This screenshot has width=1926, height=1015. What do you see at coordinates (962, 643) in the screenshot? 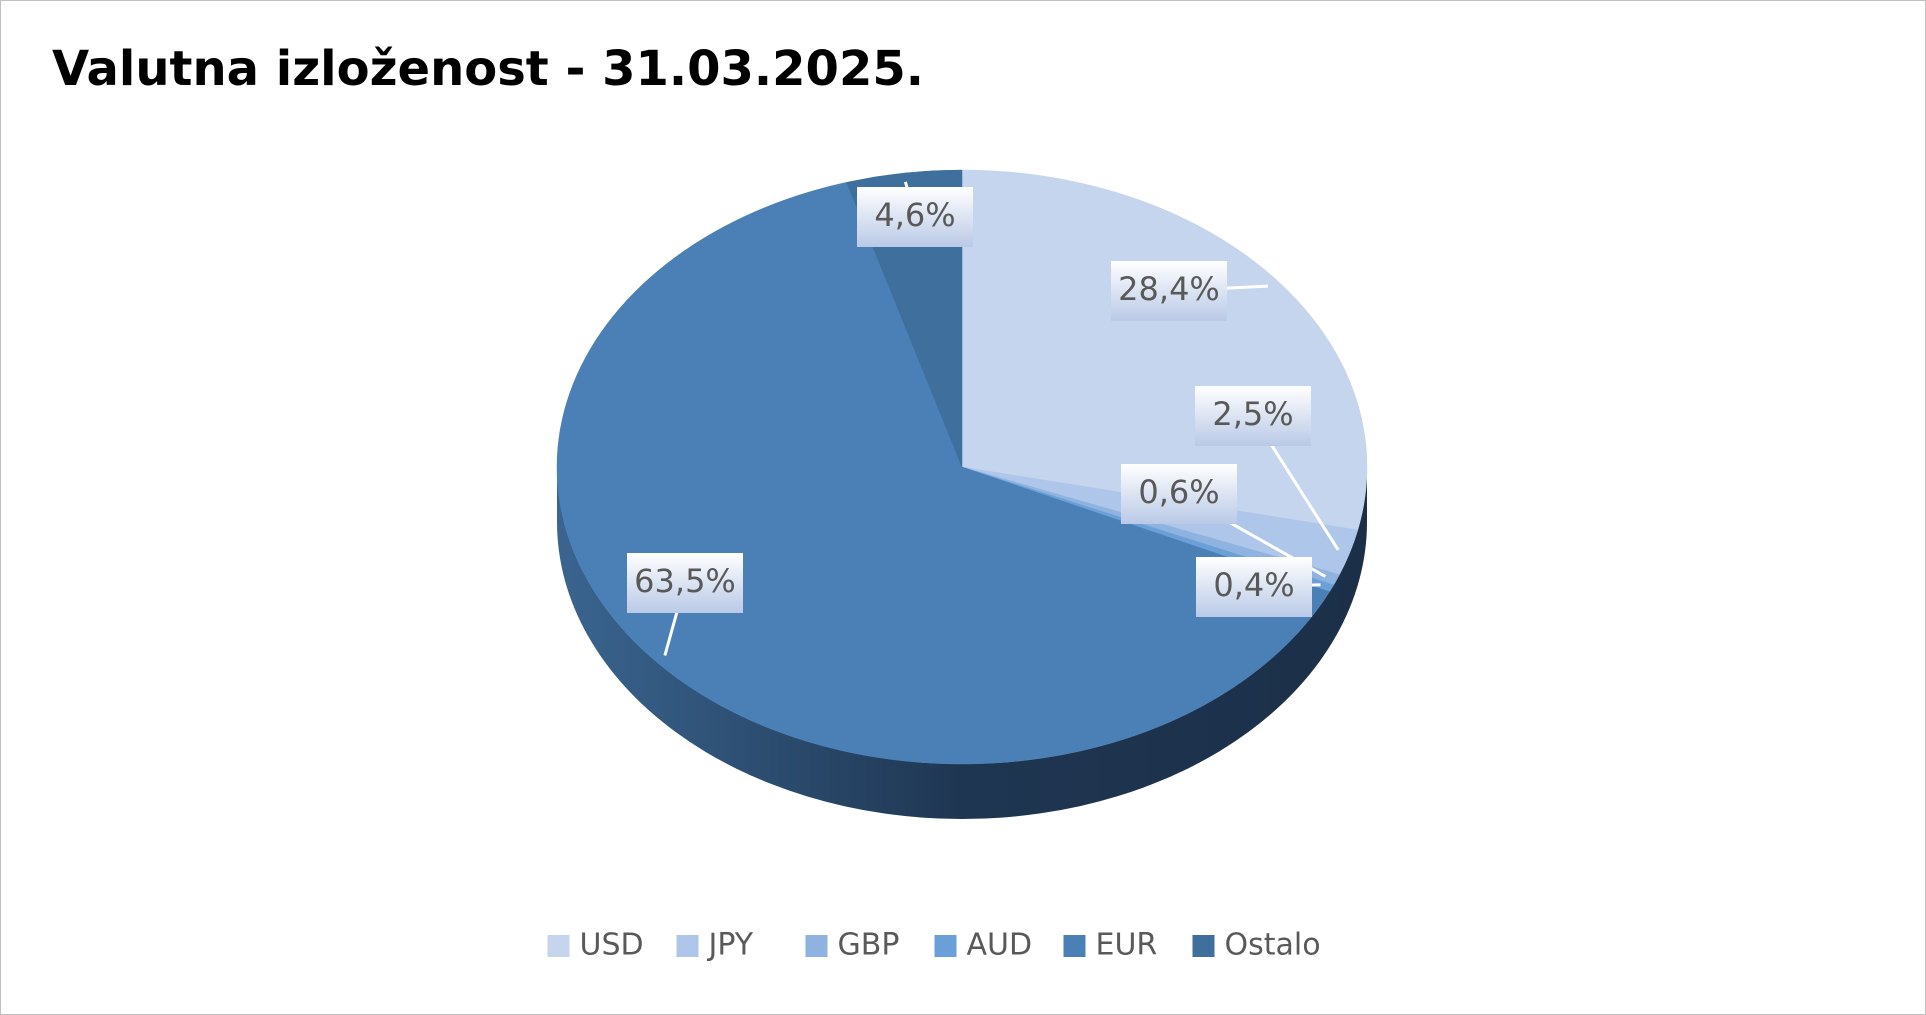
I see `pie-side` at bounding box center [962, 643].